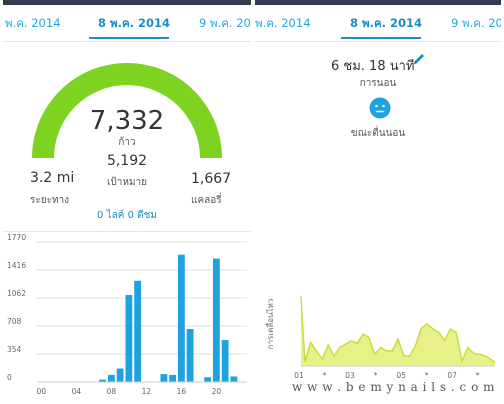  What do you see at coordinates (127, 121) in the screenshot?
I see `steps-count: 7,332` at bounding box center [127, 121].